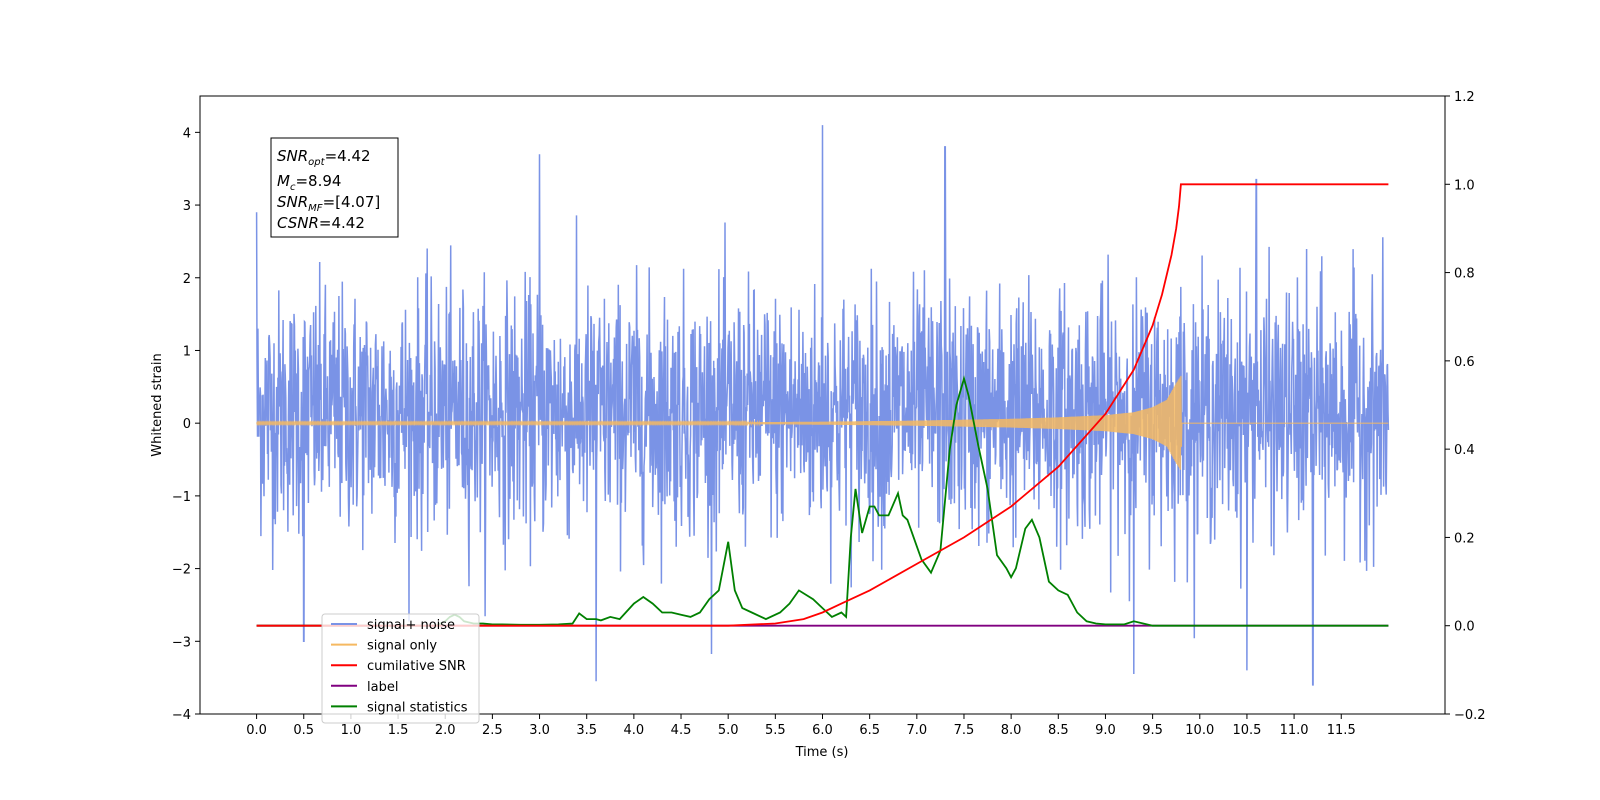 The height and width of the screenshot is (800, 1600). What do you see at coordinates (1341, 730) in the screenshot?
I see `x-tick-label: 11.5` at bounding box center [1341, 730].